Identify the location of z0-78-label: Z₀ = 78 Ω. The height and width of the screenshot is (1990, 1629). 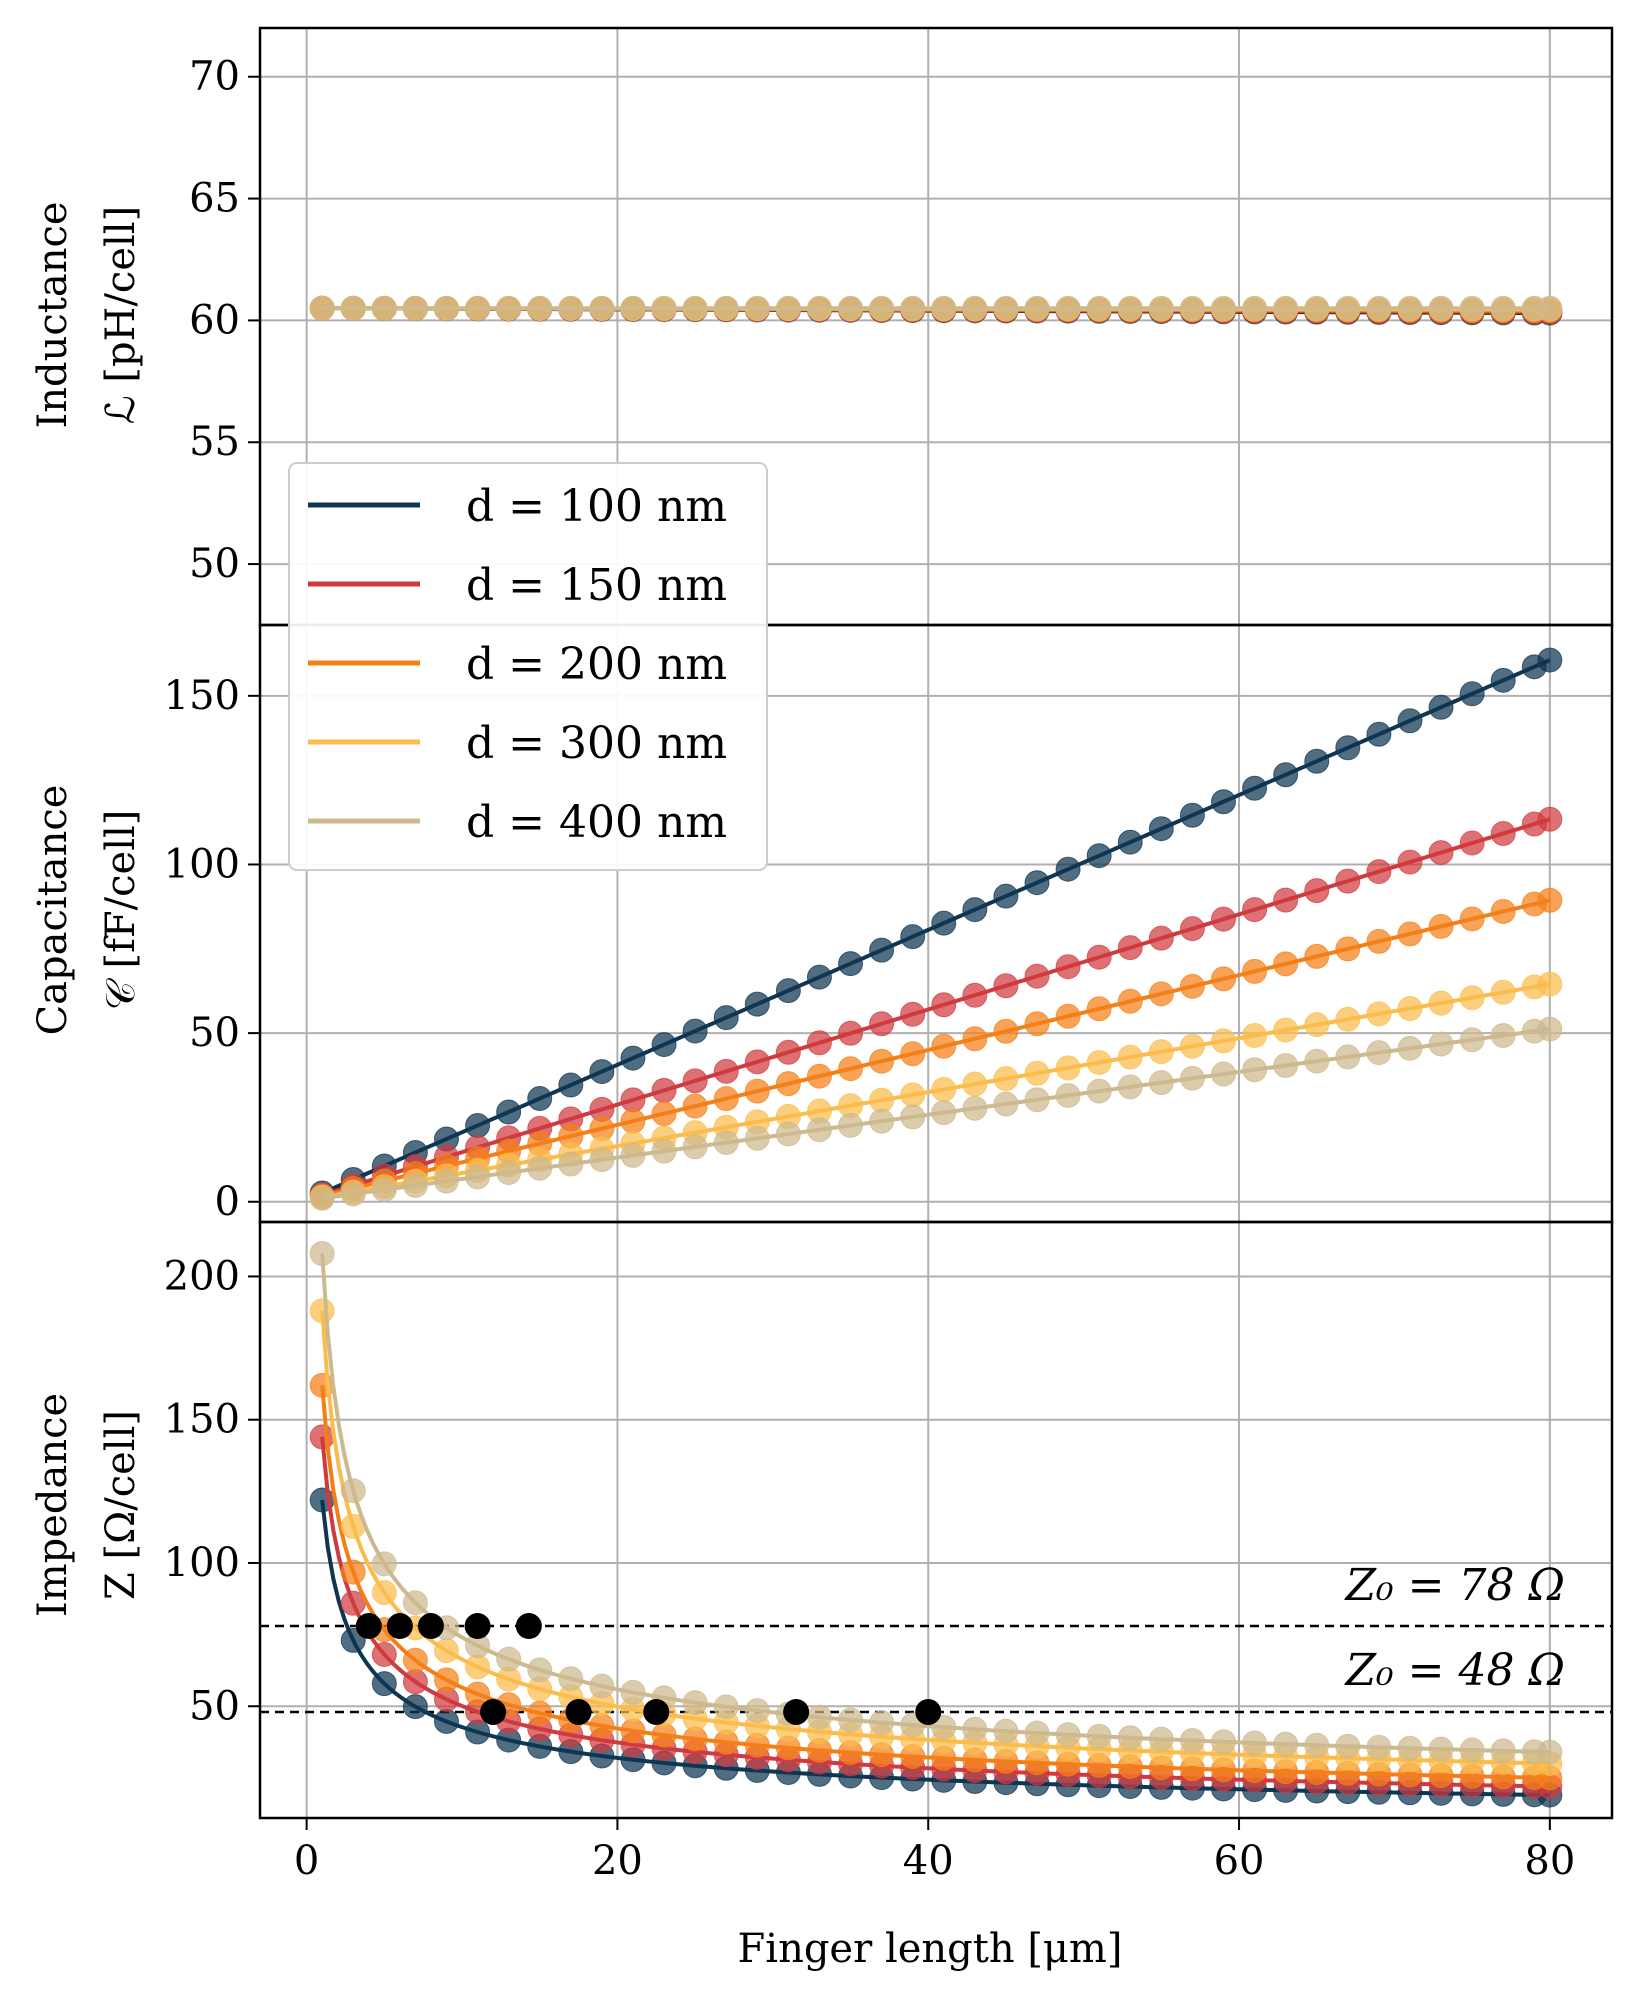
(1454, 1585).